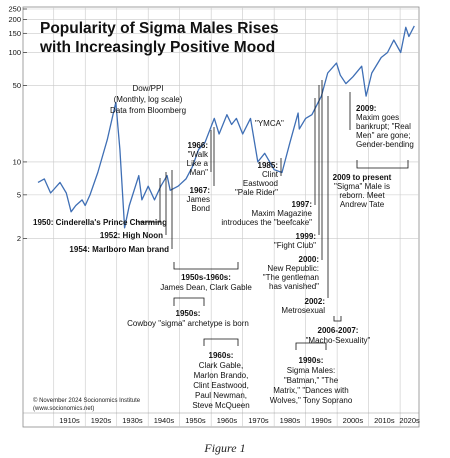 The height and width of the screenshot is (458, 450). What do you see at coordinates (19, 238) in the screenshot?
I see `y-tick-label: 2` at bounding box center [19, 238].